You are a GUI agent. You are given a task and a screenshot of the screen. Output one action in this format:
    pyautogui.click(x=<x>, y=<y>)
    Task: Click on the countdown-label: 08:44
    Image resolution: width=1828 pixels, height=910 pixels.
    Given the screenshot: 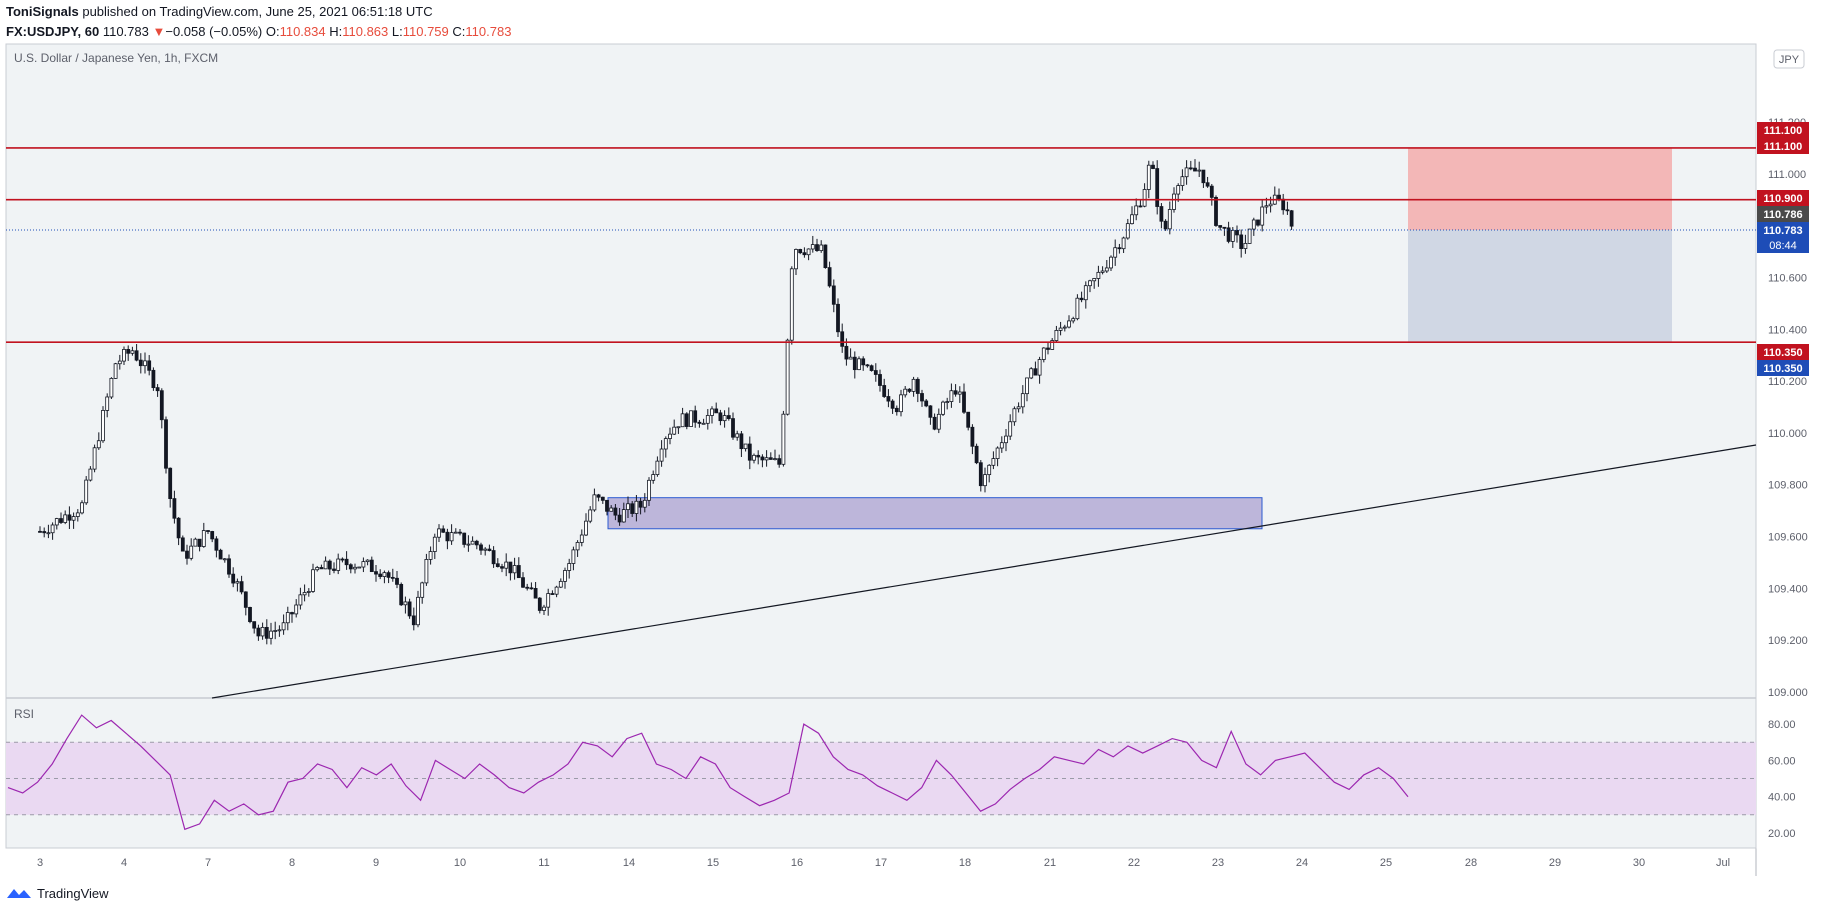 What is the action you would take?
    pyautogui.click(x=1783, y=246)
    